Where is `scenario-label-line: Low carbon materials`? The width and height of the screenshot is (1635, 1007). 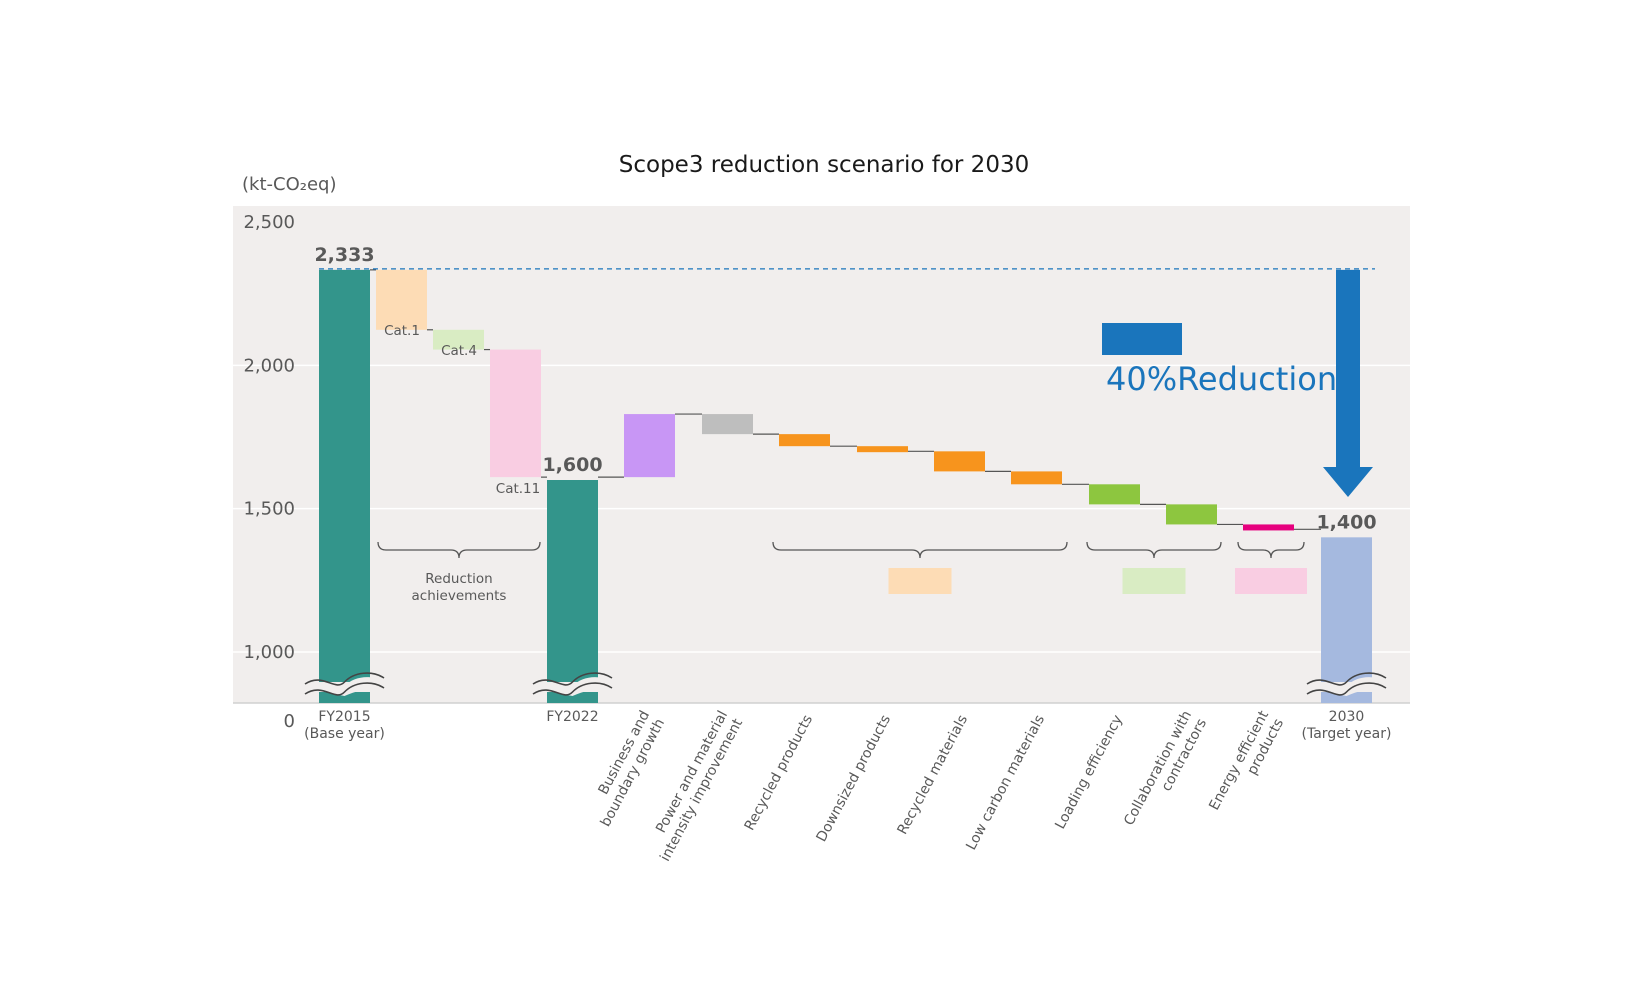 scenario-label-line: Low carbon materials is located at coordinates (1005, 782).